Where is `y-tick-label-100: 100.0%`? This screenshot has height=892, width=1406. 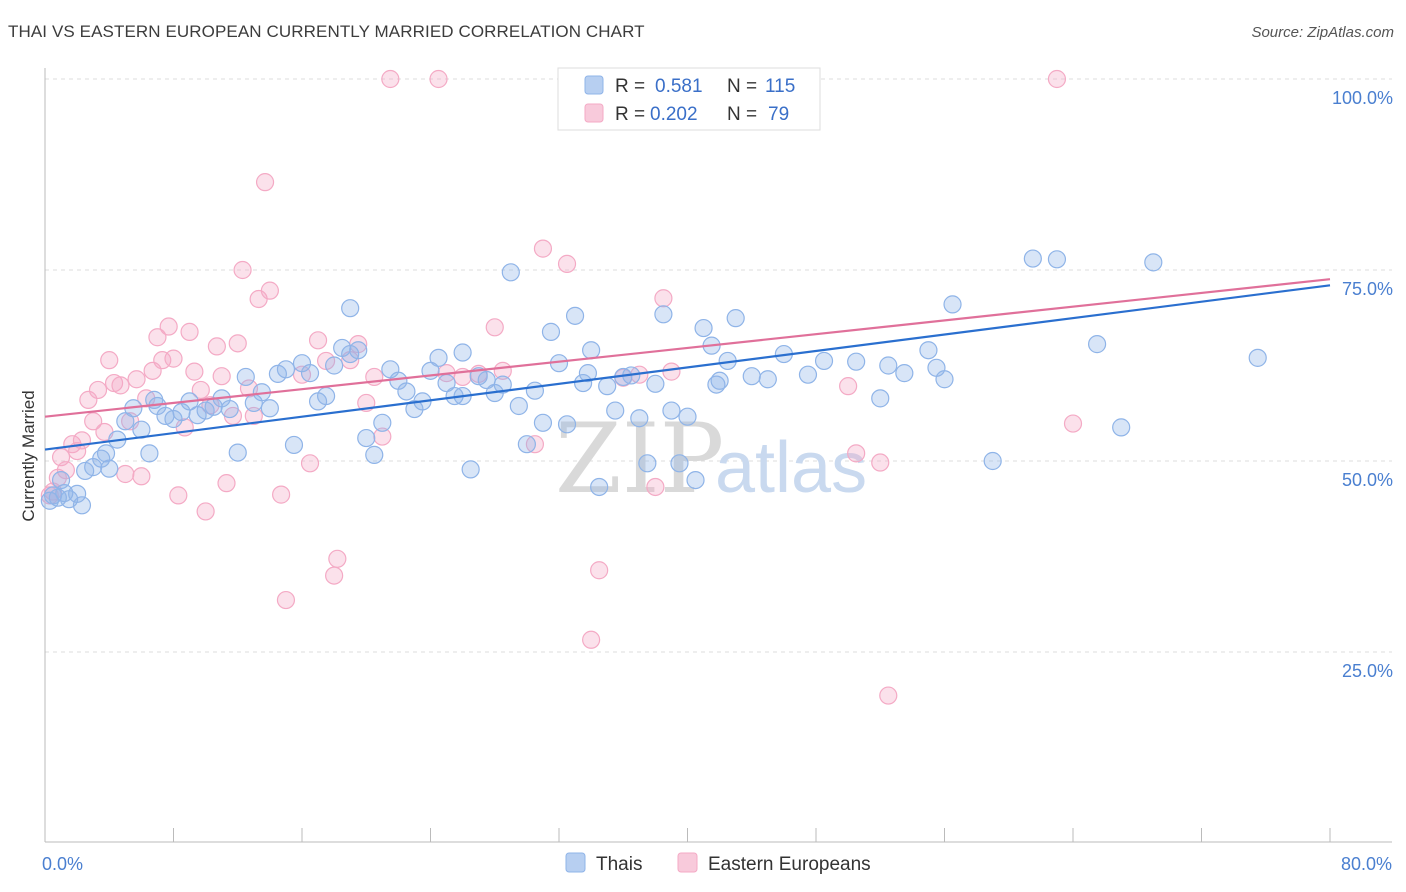 y-tick-label-100: 100.0% is located at coordinates (1362, 98).